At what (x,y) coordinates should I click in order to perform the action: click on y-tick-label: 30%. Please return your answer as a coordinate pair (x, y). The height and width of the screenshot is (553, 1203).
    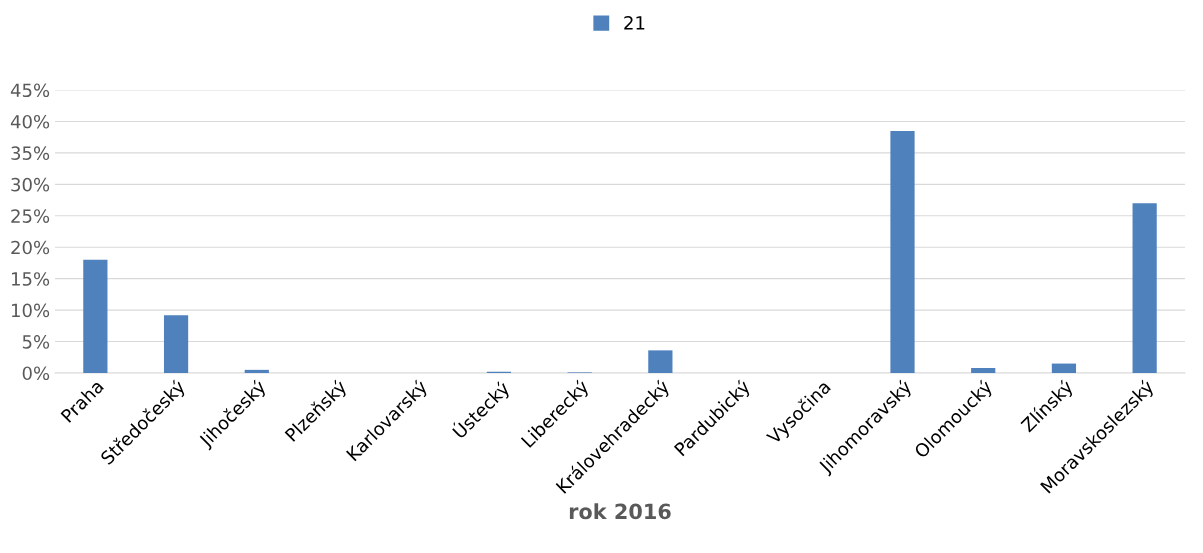
    Looking at the image, I should click on (30, 184).